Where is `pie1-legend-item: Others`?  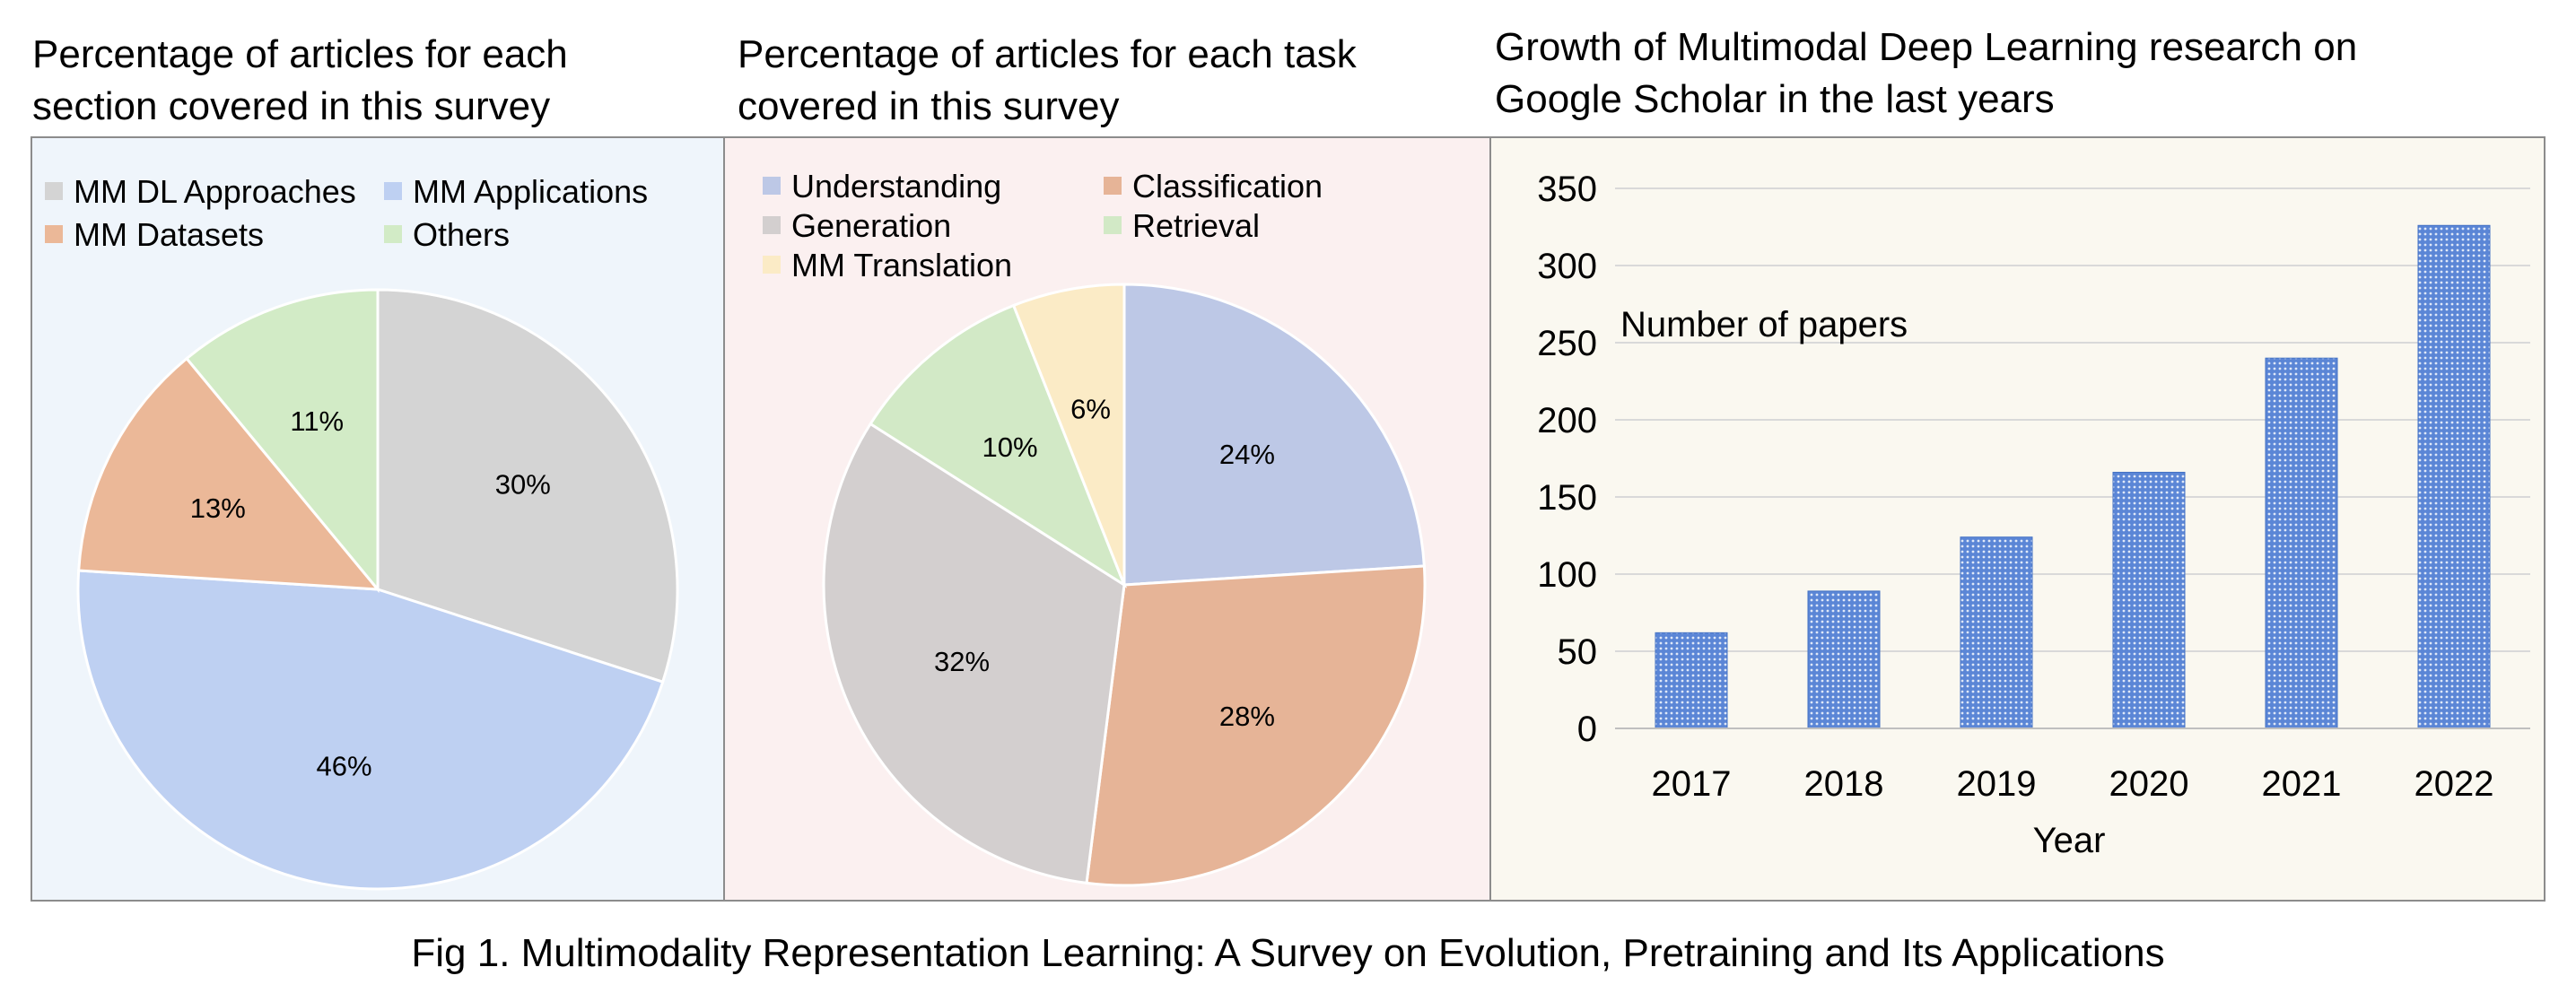
pie1-legend-item: Others is located at coordinates (447, 235).